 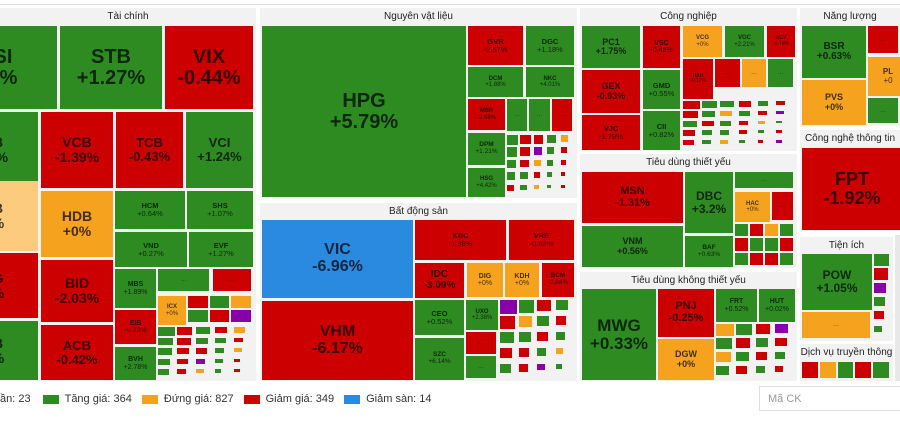 What do you see at coordinates (884, 76) in the screenshot?
I see `stock-tile-pl: PL +0` at bounding box center [884, 76].